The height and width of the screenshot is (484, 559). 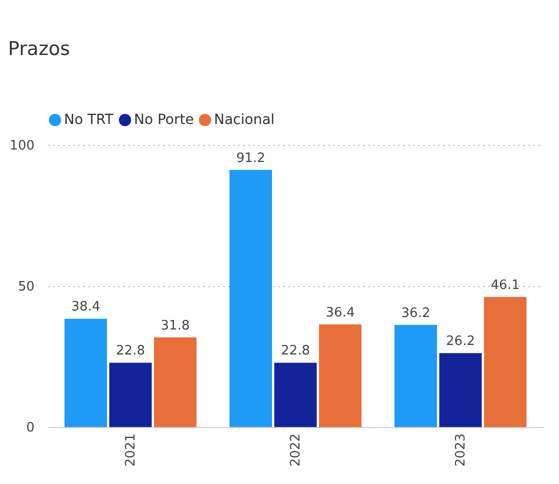 I want to click on data-label: 46.1, so click(x=505, y=285).